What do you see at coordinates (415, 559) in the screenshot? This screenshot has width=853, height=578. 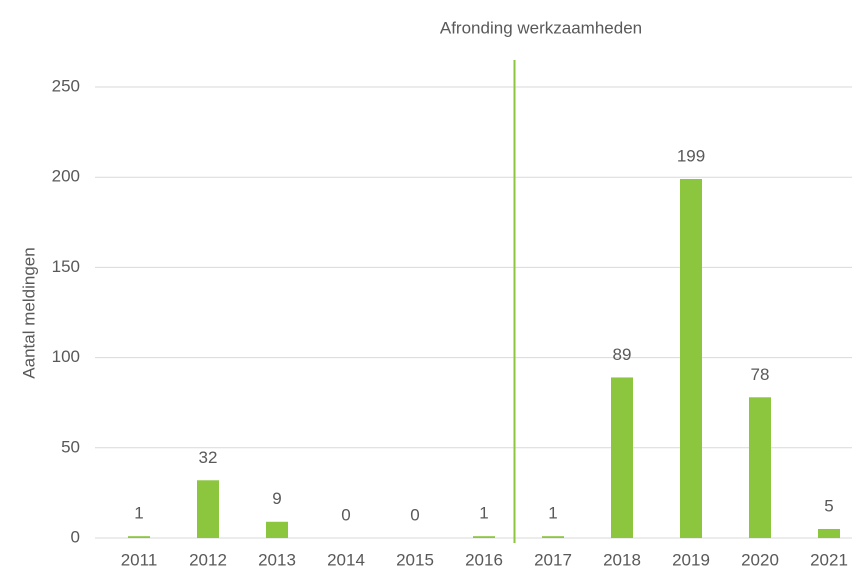 I see `x-tick-label: 2015` at bounding box center [415, 559].